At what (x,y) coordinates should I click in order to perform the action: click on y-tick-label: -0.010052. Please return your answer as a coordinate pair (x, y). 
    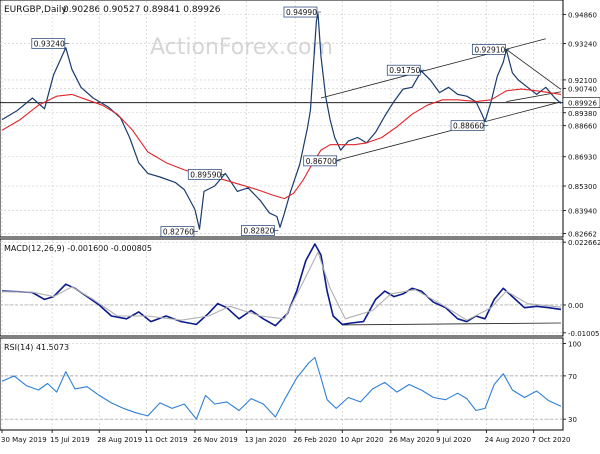
    Looking at the image, I should click on (584, 334).